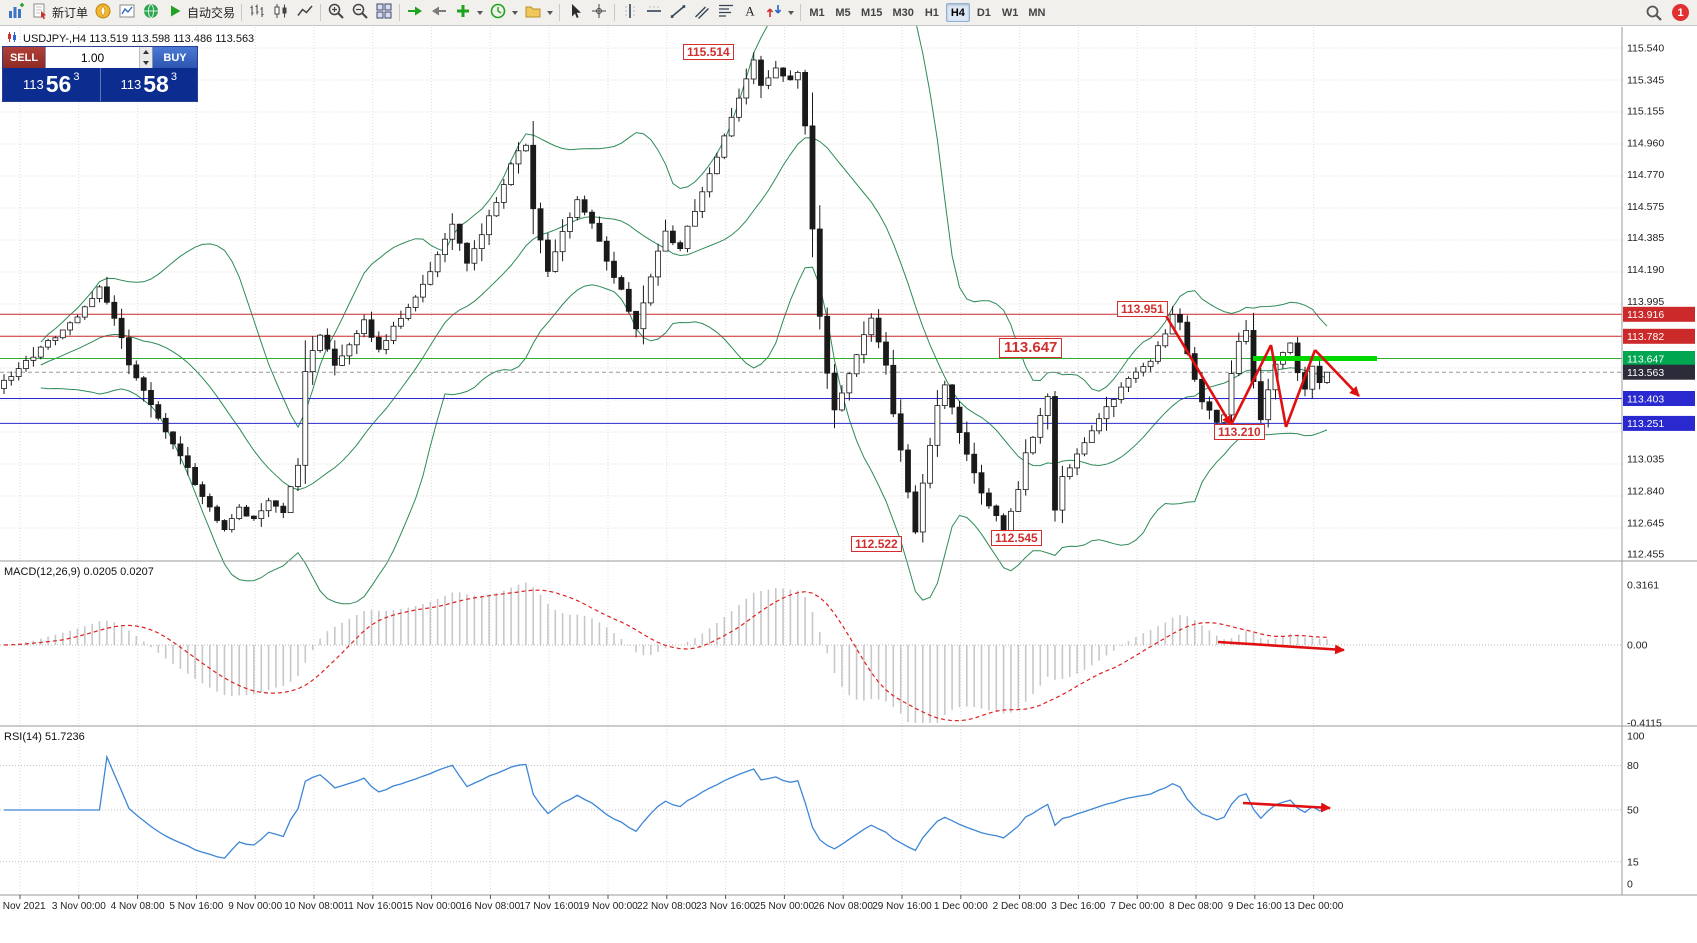 The width and height of the screenshot is (1697, 943). What do you see at coordinates (811, 368) in the screenshot?
I see `horizontal-level-lines` at bounding box center [811, 368].